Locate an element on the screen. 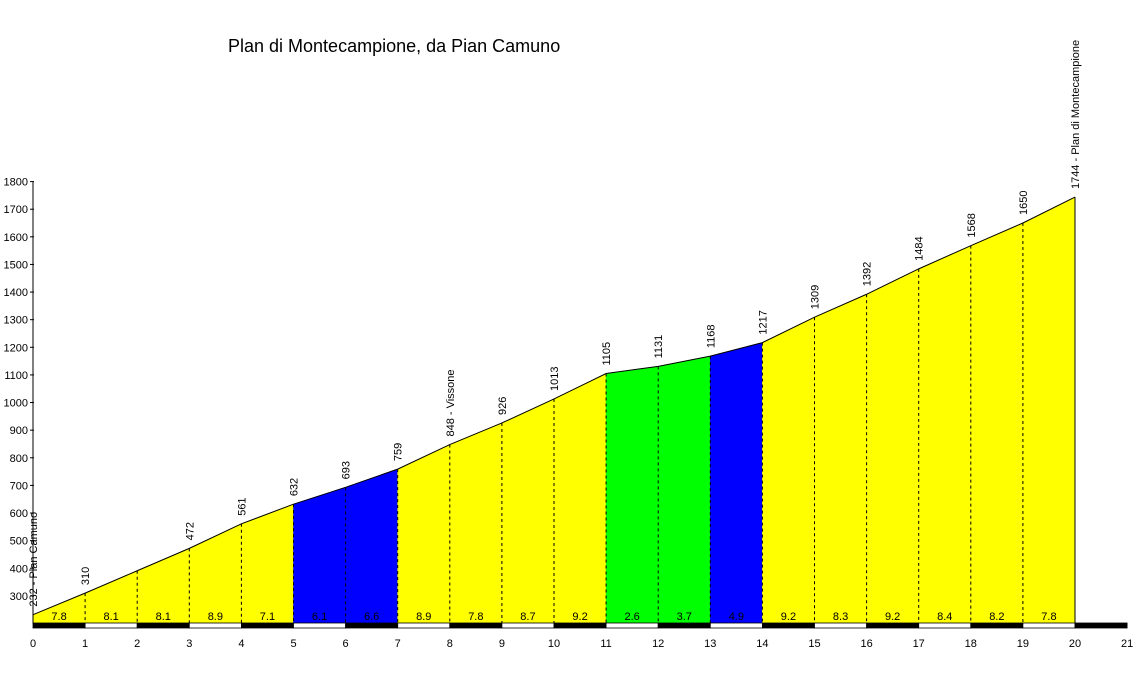 This screenshot has width=1137, height=673. y-tick-label: 1800 is located at coordinates (16, 183).